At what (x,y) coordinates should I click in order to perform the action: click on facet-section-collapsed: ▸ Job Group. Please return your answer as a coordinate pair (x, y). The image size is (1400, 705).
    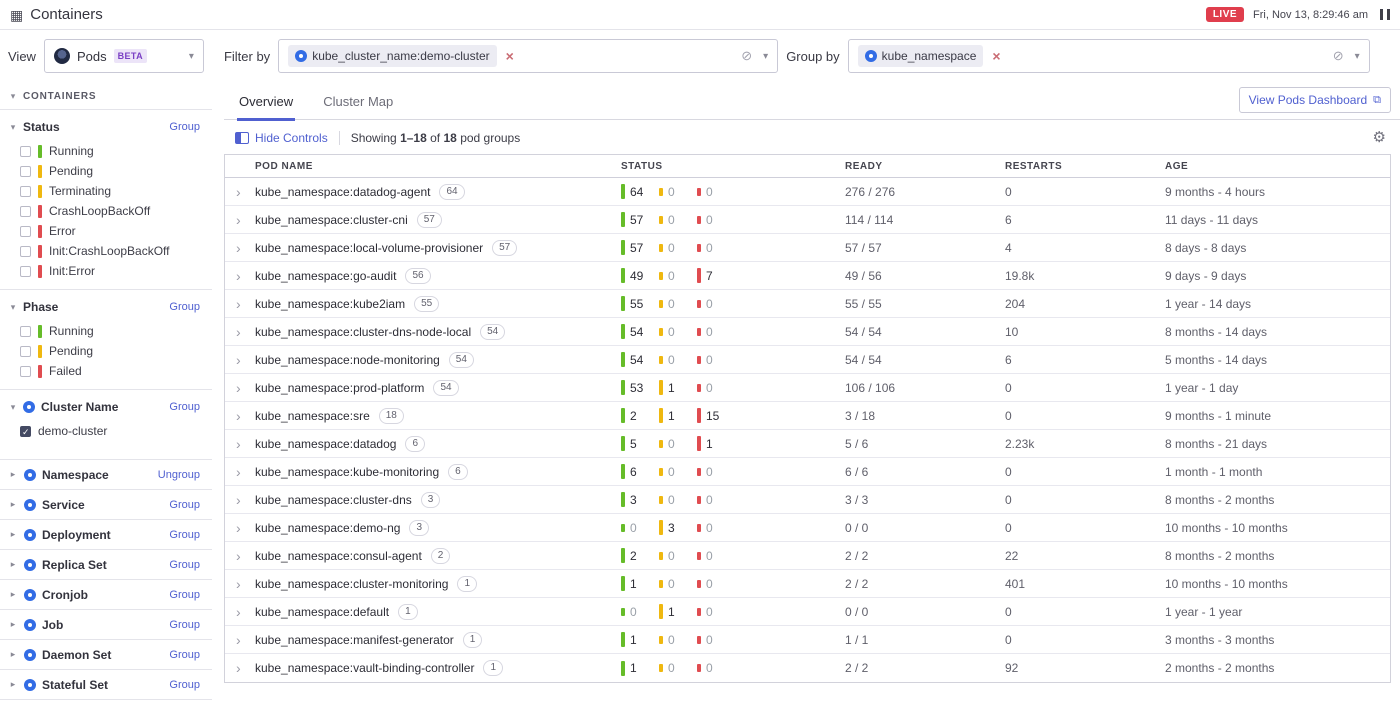
    Looking at the image, I should click on (106, 625).